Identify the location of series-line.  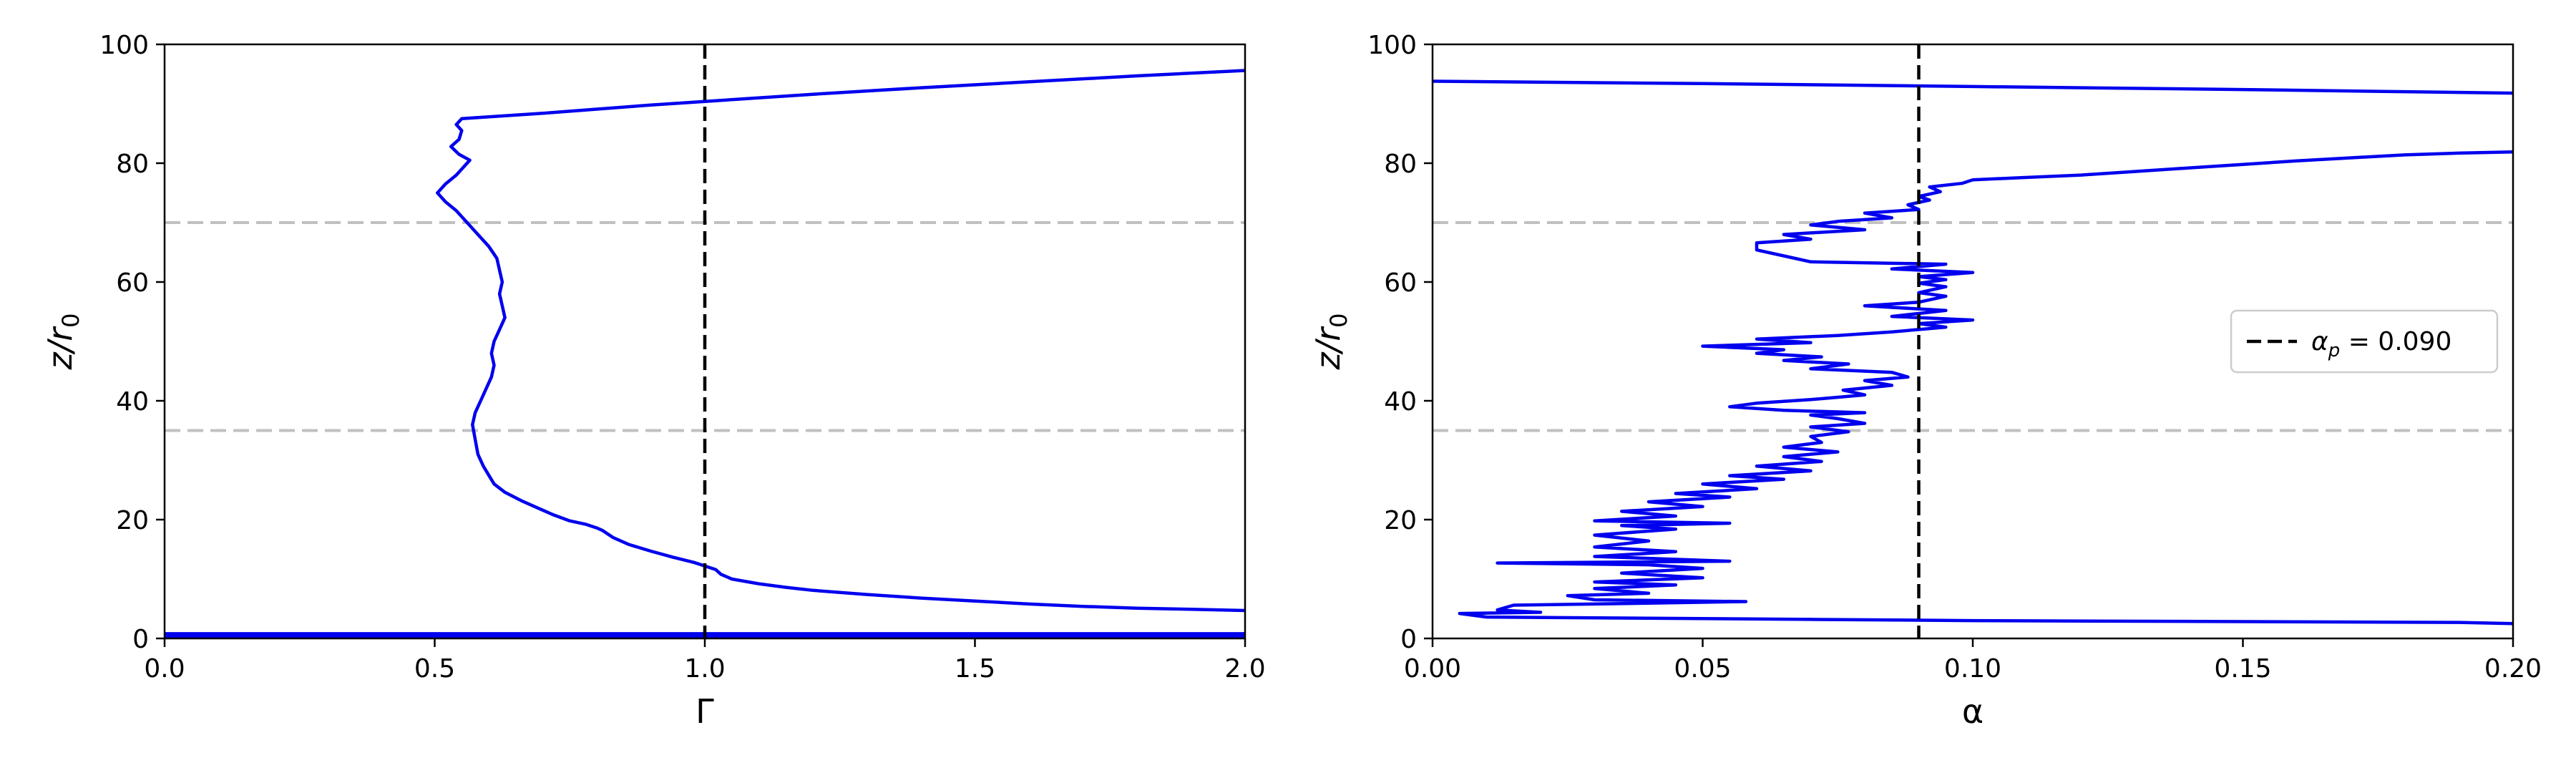
(1973, 87).